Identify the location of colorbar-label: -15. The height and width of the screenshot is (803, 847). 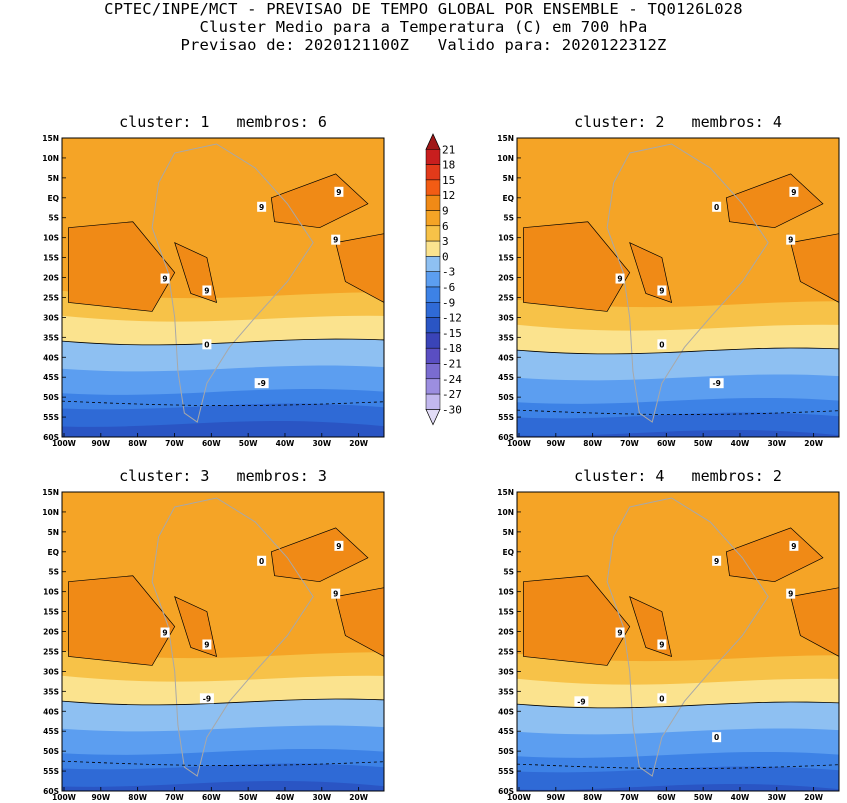
(452, 333).